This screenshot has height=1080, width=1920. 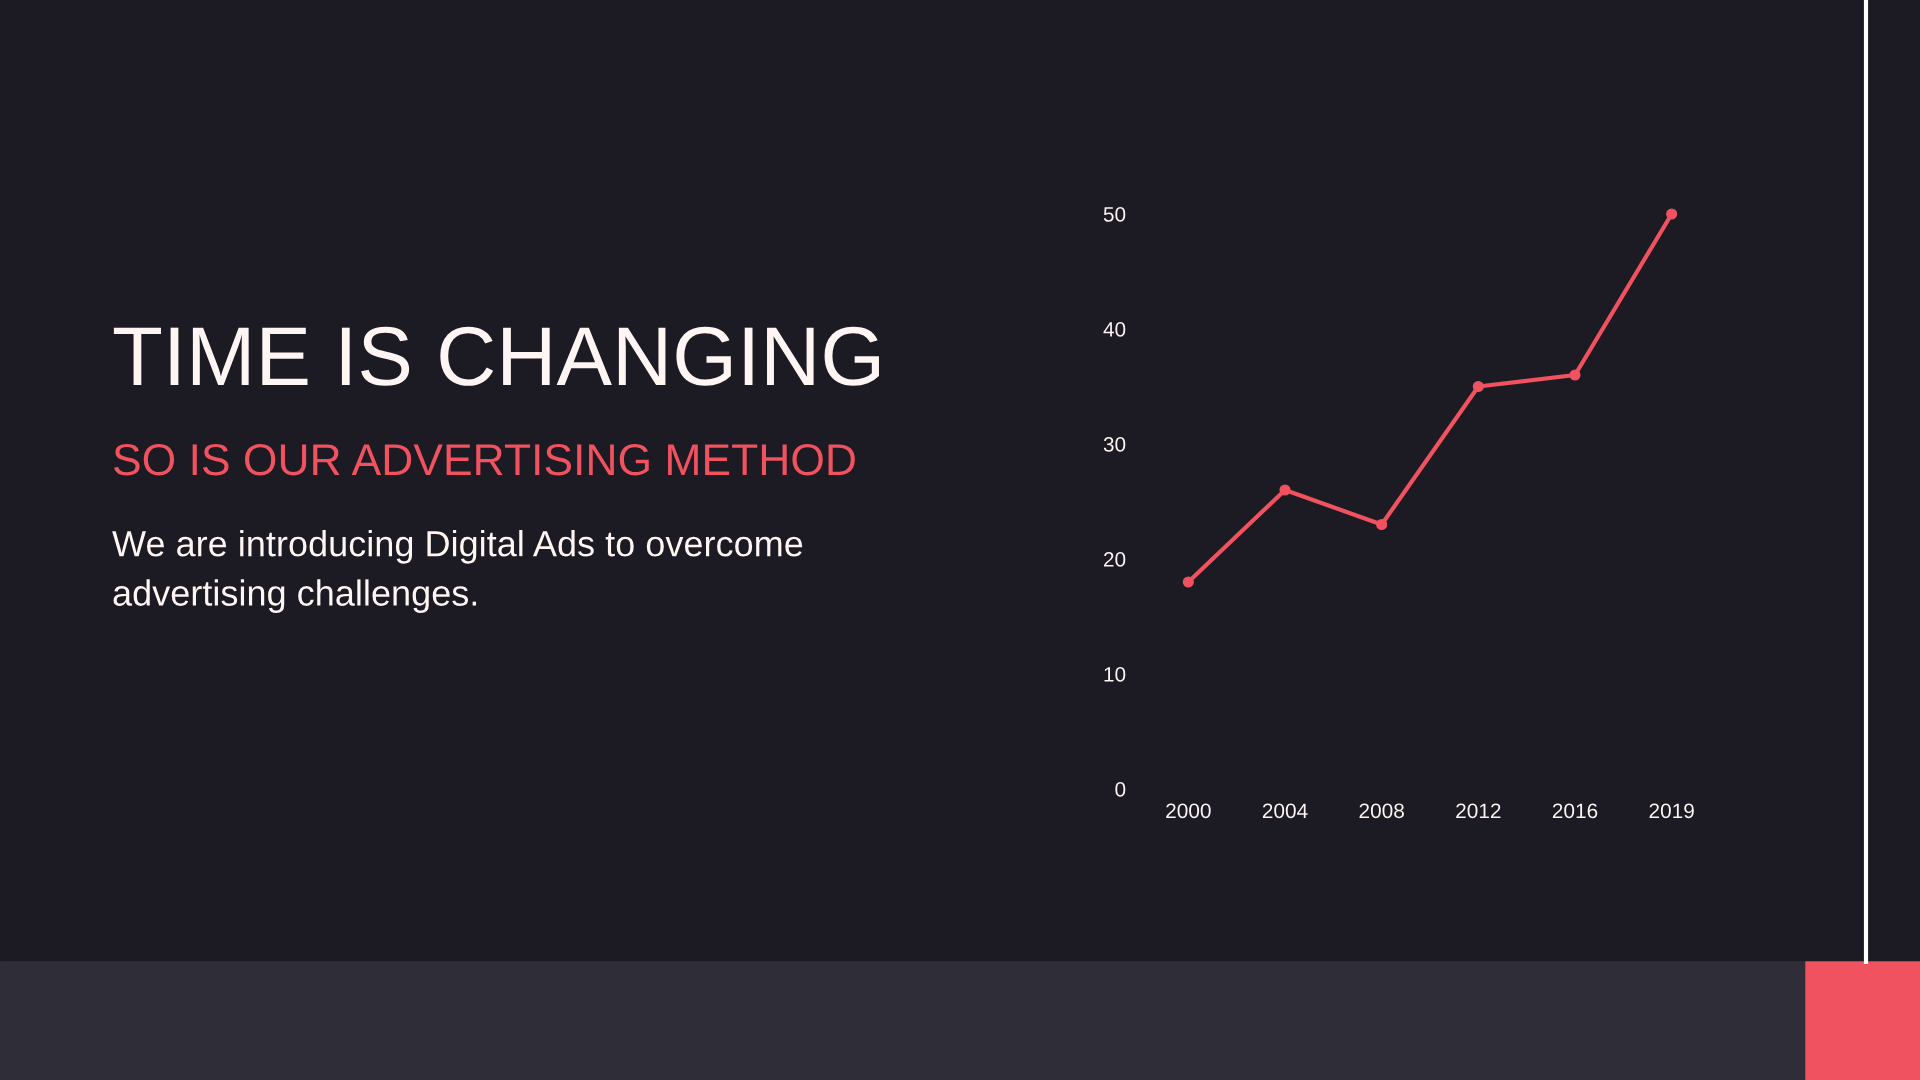 I want to click on y-tick-label: 10, so click(x=1115, y=674).